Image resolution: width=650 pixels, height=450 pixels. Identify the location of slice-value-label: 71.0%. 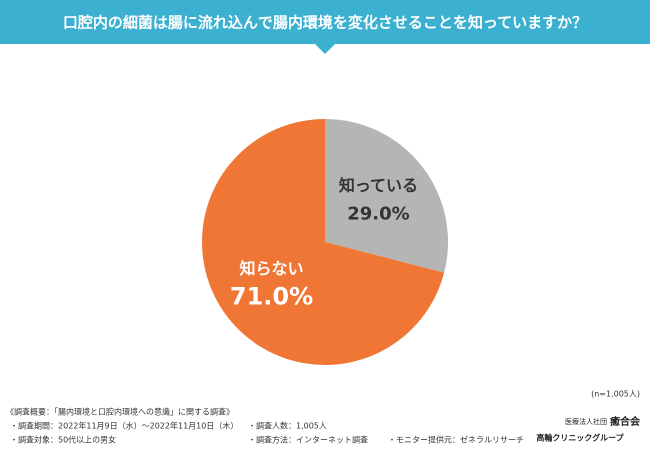
(271, 296).